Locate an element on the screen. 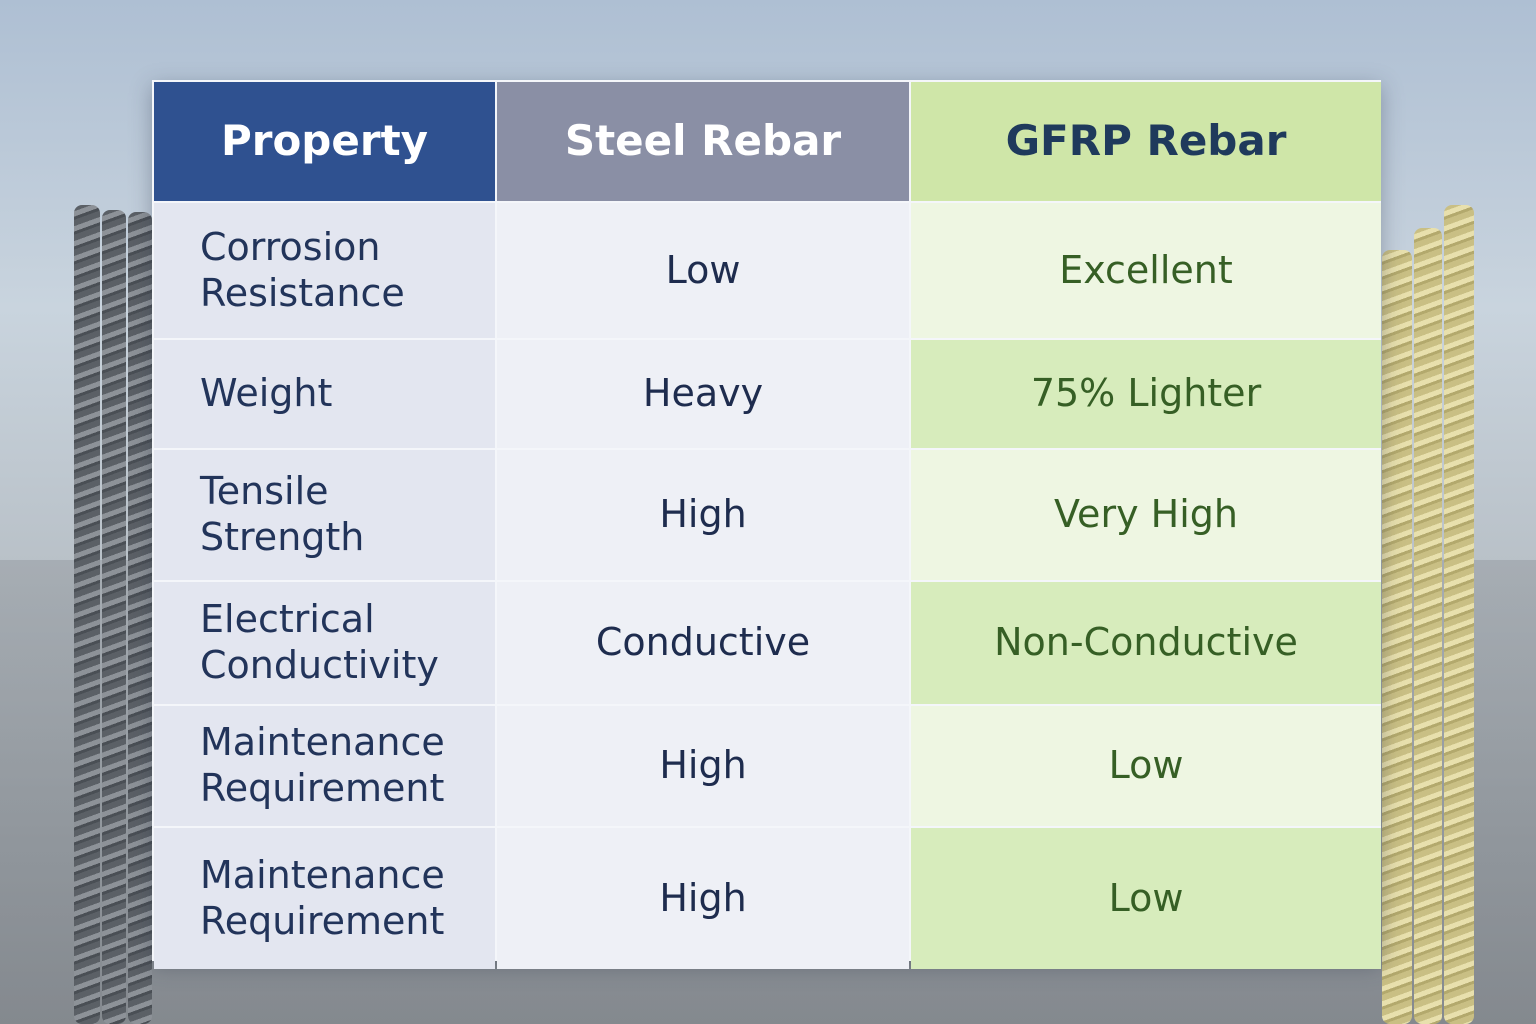  property-cell-text: Electrical Conductivity is located at coordinates (319, 642).